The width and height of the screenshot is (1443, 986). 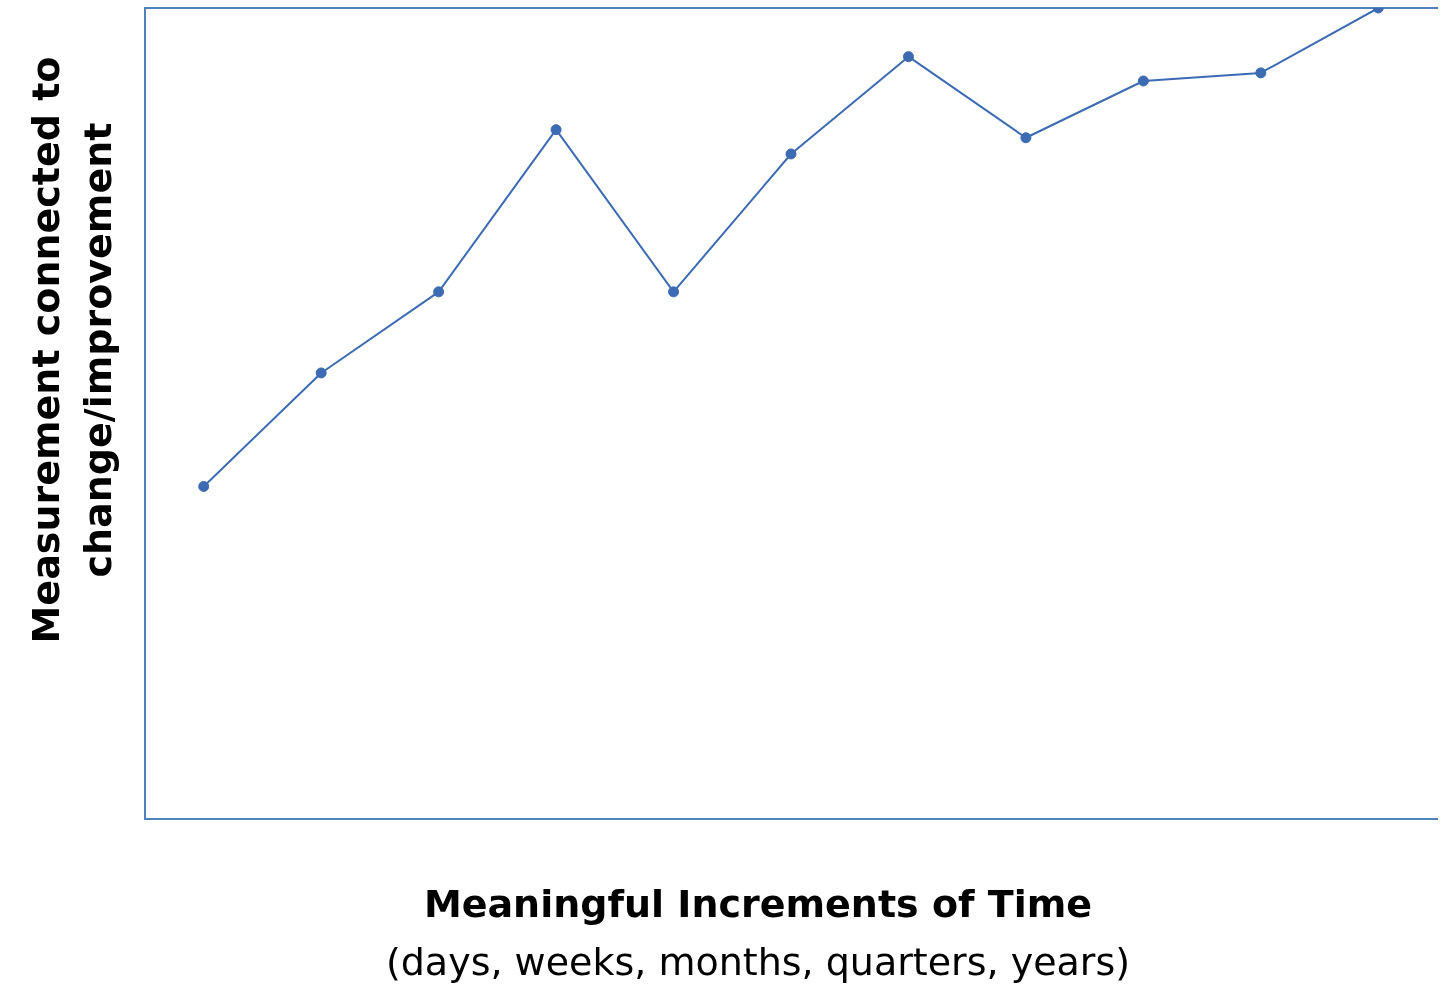 I want to click on y-axis-title: Measurement connected to change/improvement, so click(x=72, y=350).